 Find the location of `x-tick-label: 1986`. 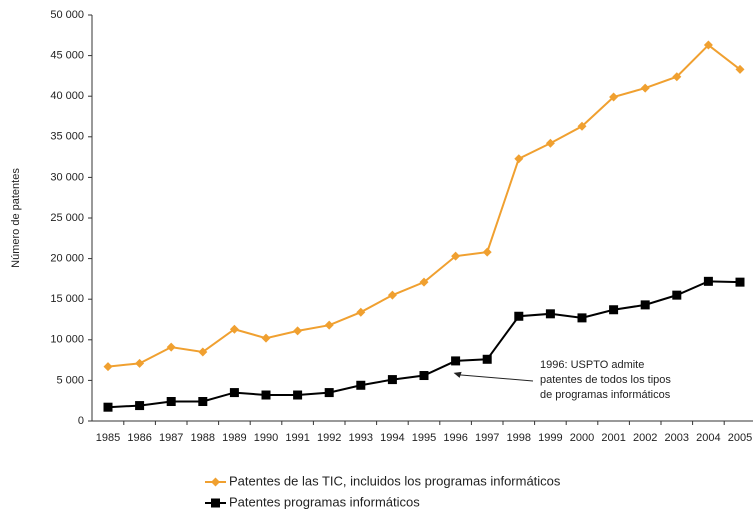

x-tick-label: 1986 is located at coordinates (139, 438).